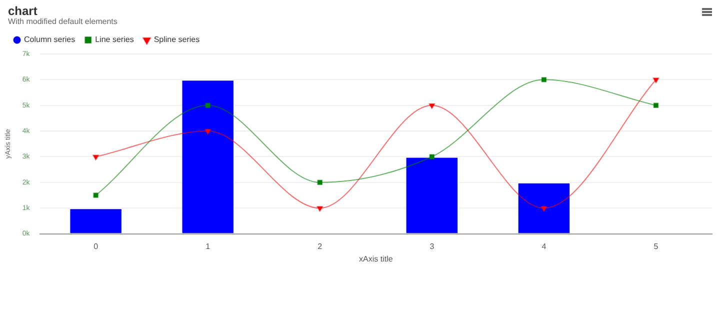 The image size is (720, 336). I want to click on x-axis-title: xAxis title, so click(376, 259).